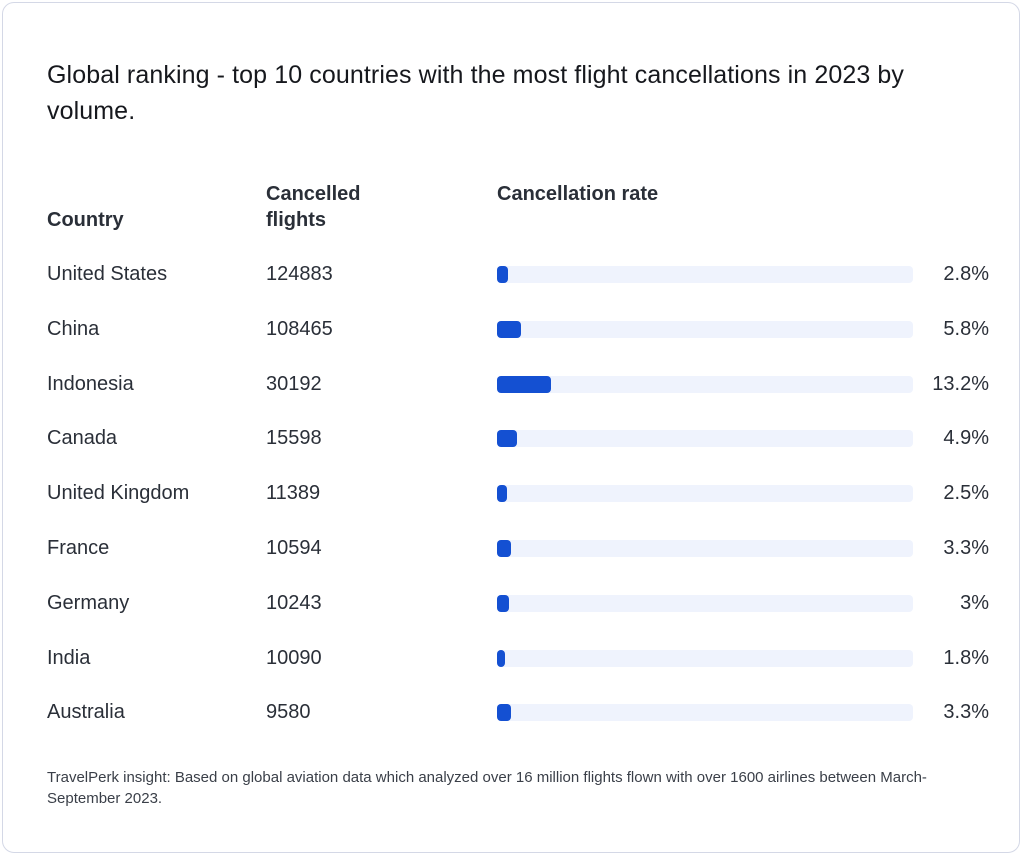 The width and height of the screenshot is (1024, 857). I want to click on rate-label: 2.8%, so click(966, 274).